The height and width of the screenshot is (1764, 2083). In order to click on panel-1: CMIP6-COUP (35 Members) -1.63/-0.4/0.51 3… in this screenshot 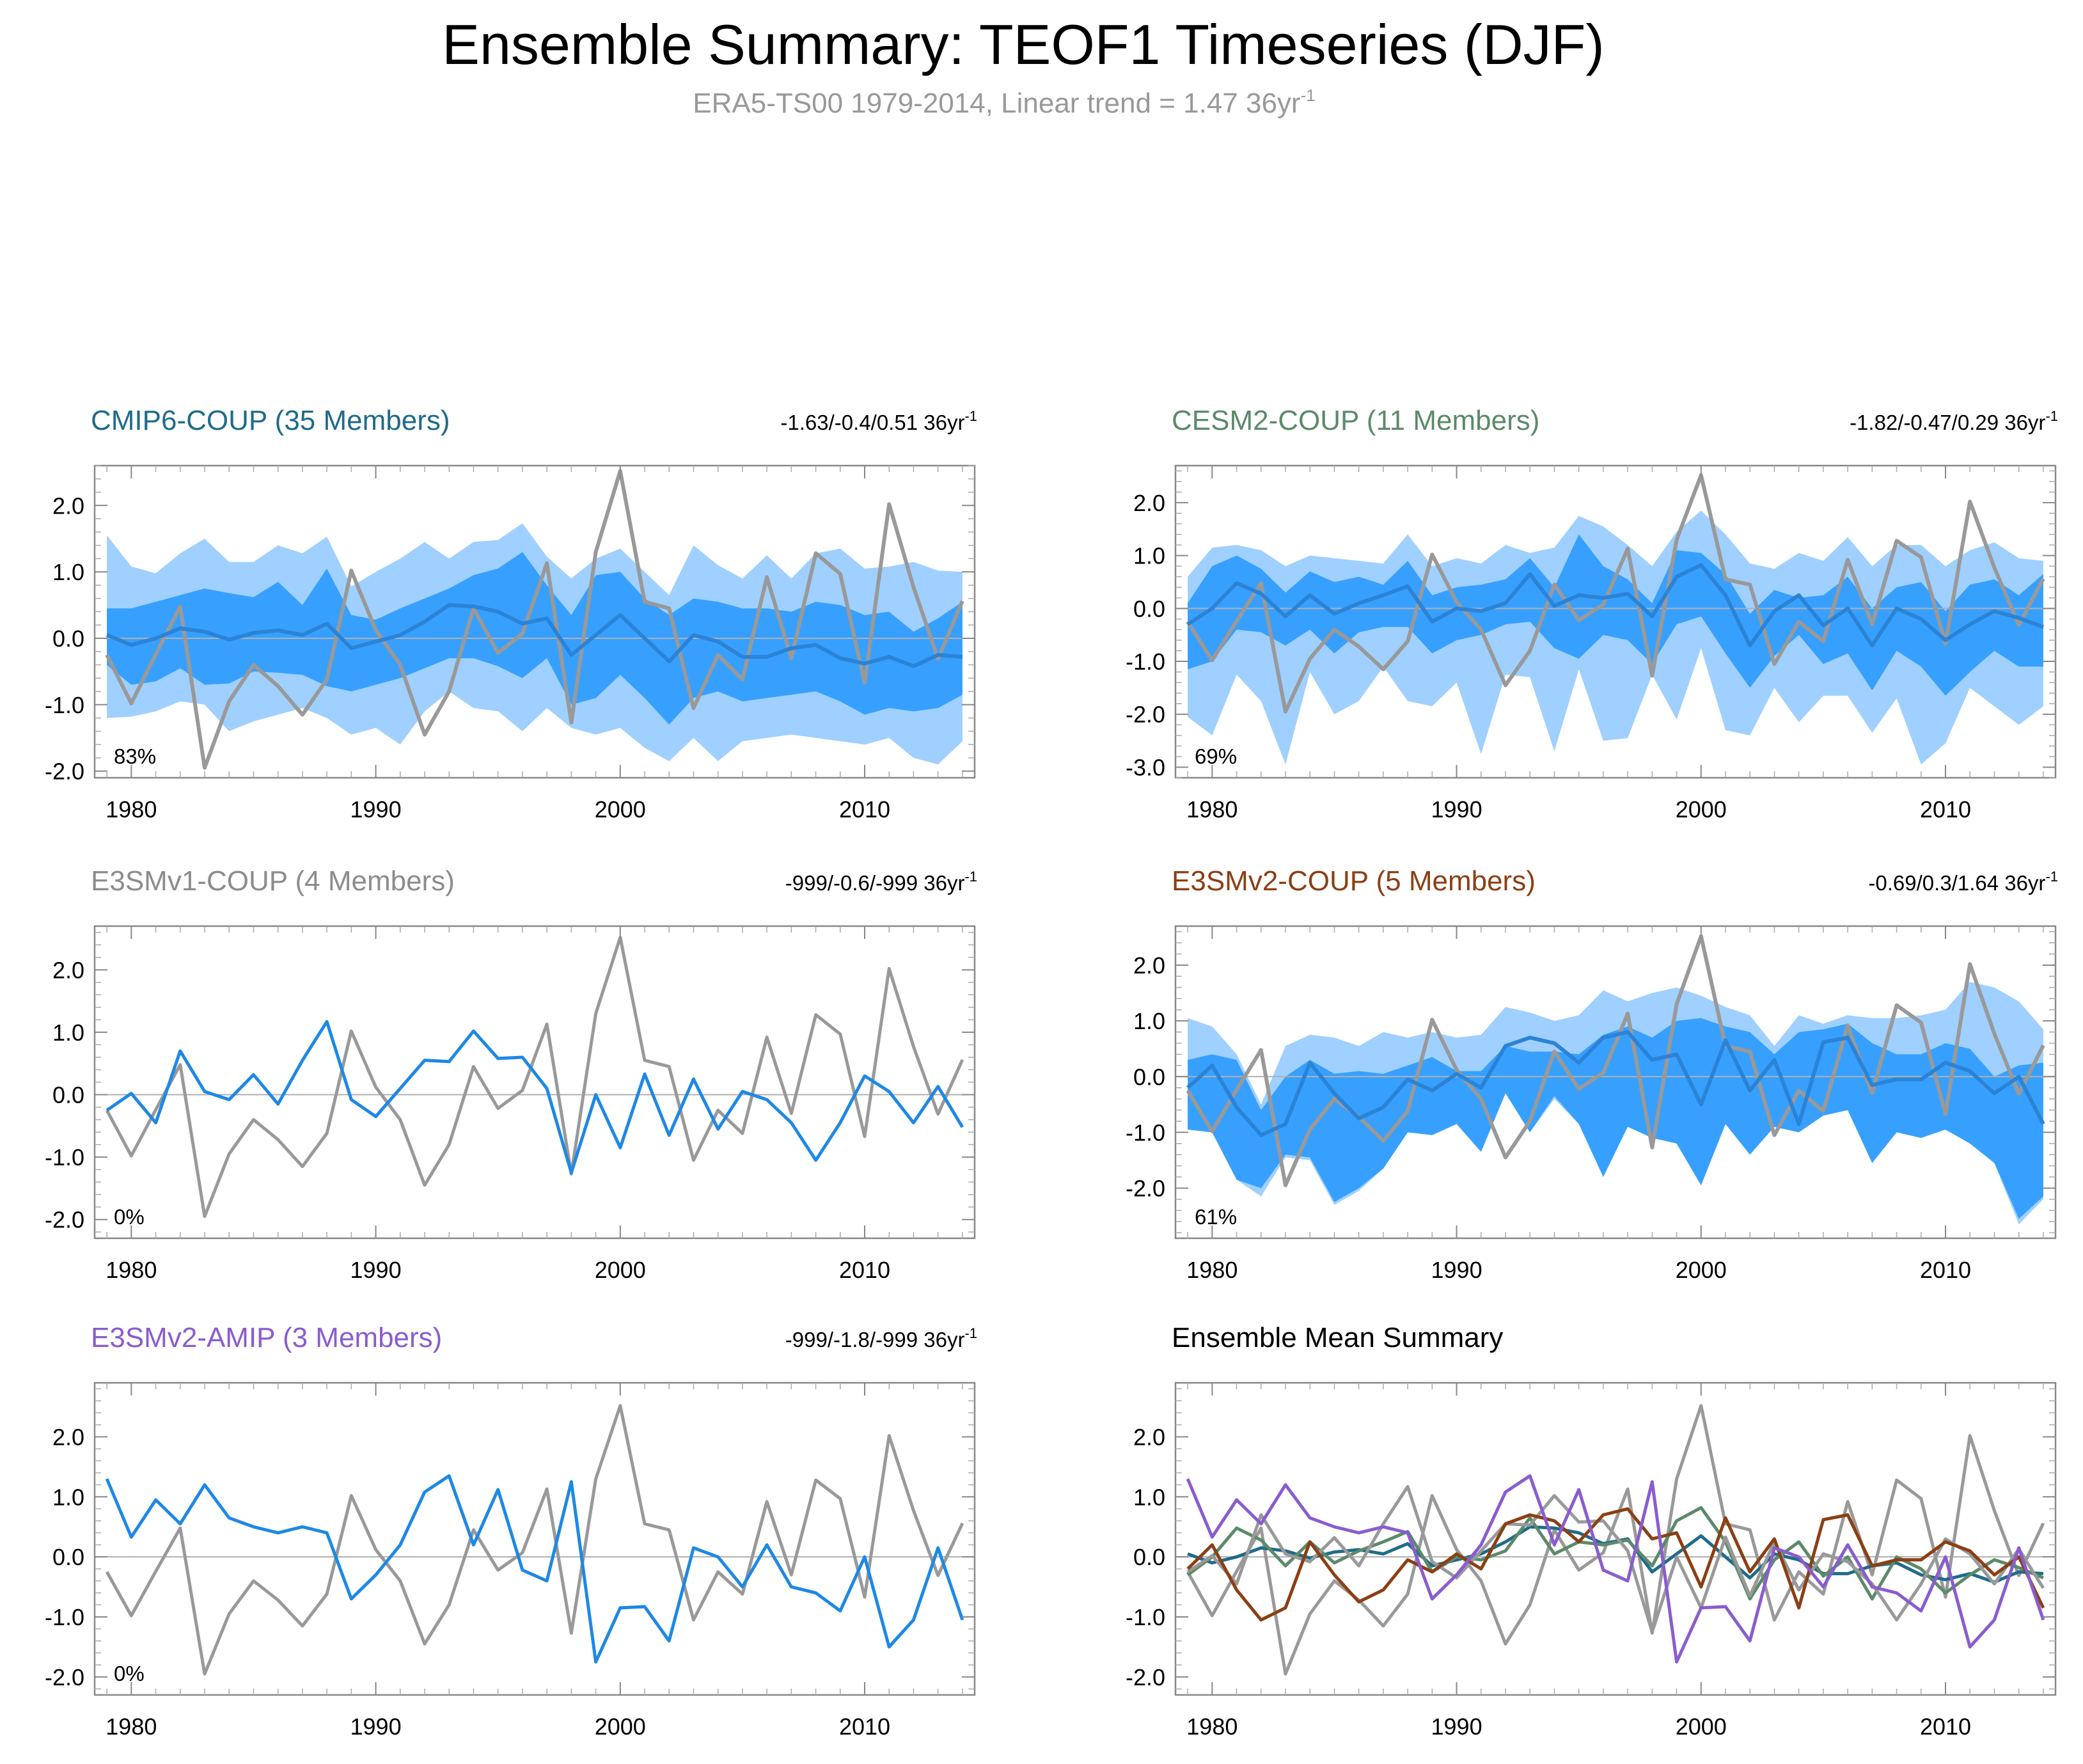, I will do `click(511, 614)`.